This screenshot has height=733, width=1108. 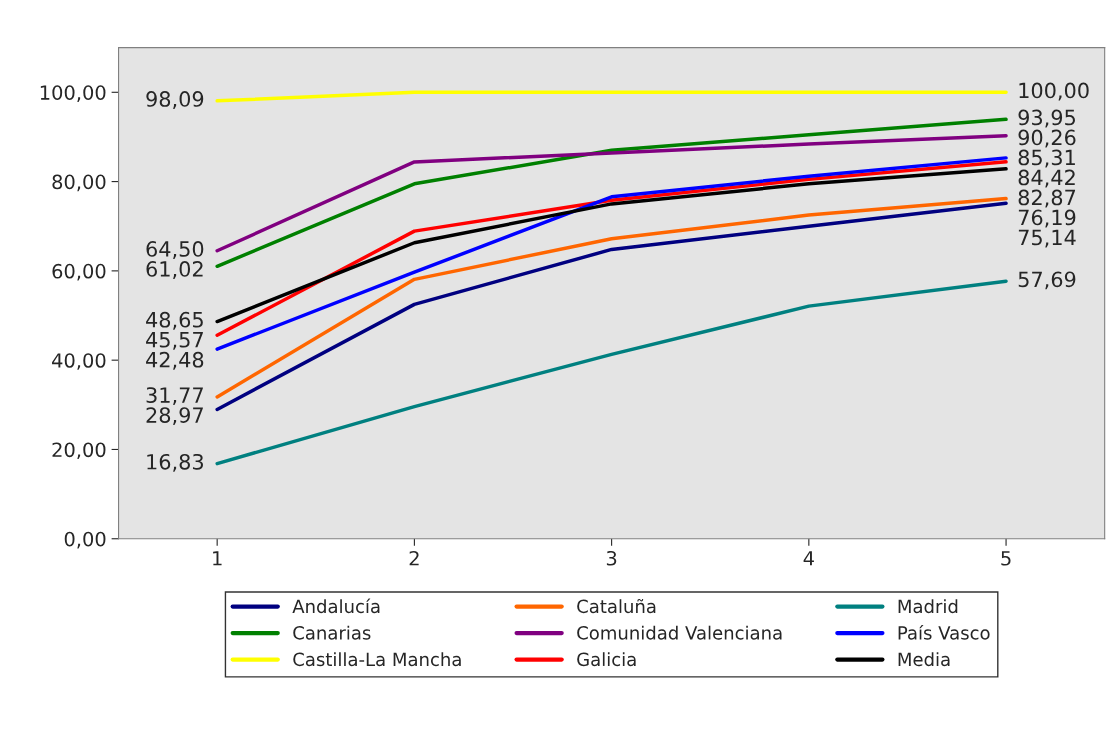 What do you see at coordinates (79, 272) in the screenshot?
I see `y-tick-label: 60,00` at bounding box center [79, 272].